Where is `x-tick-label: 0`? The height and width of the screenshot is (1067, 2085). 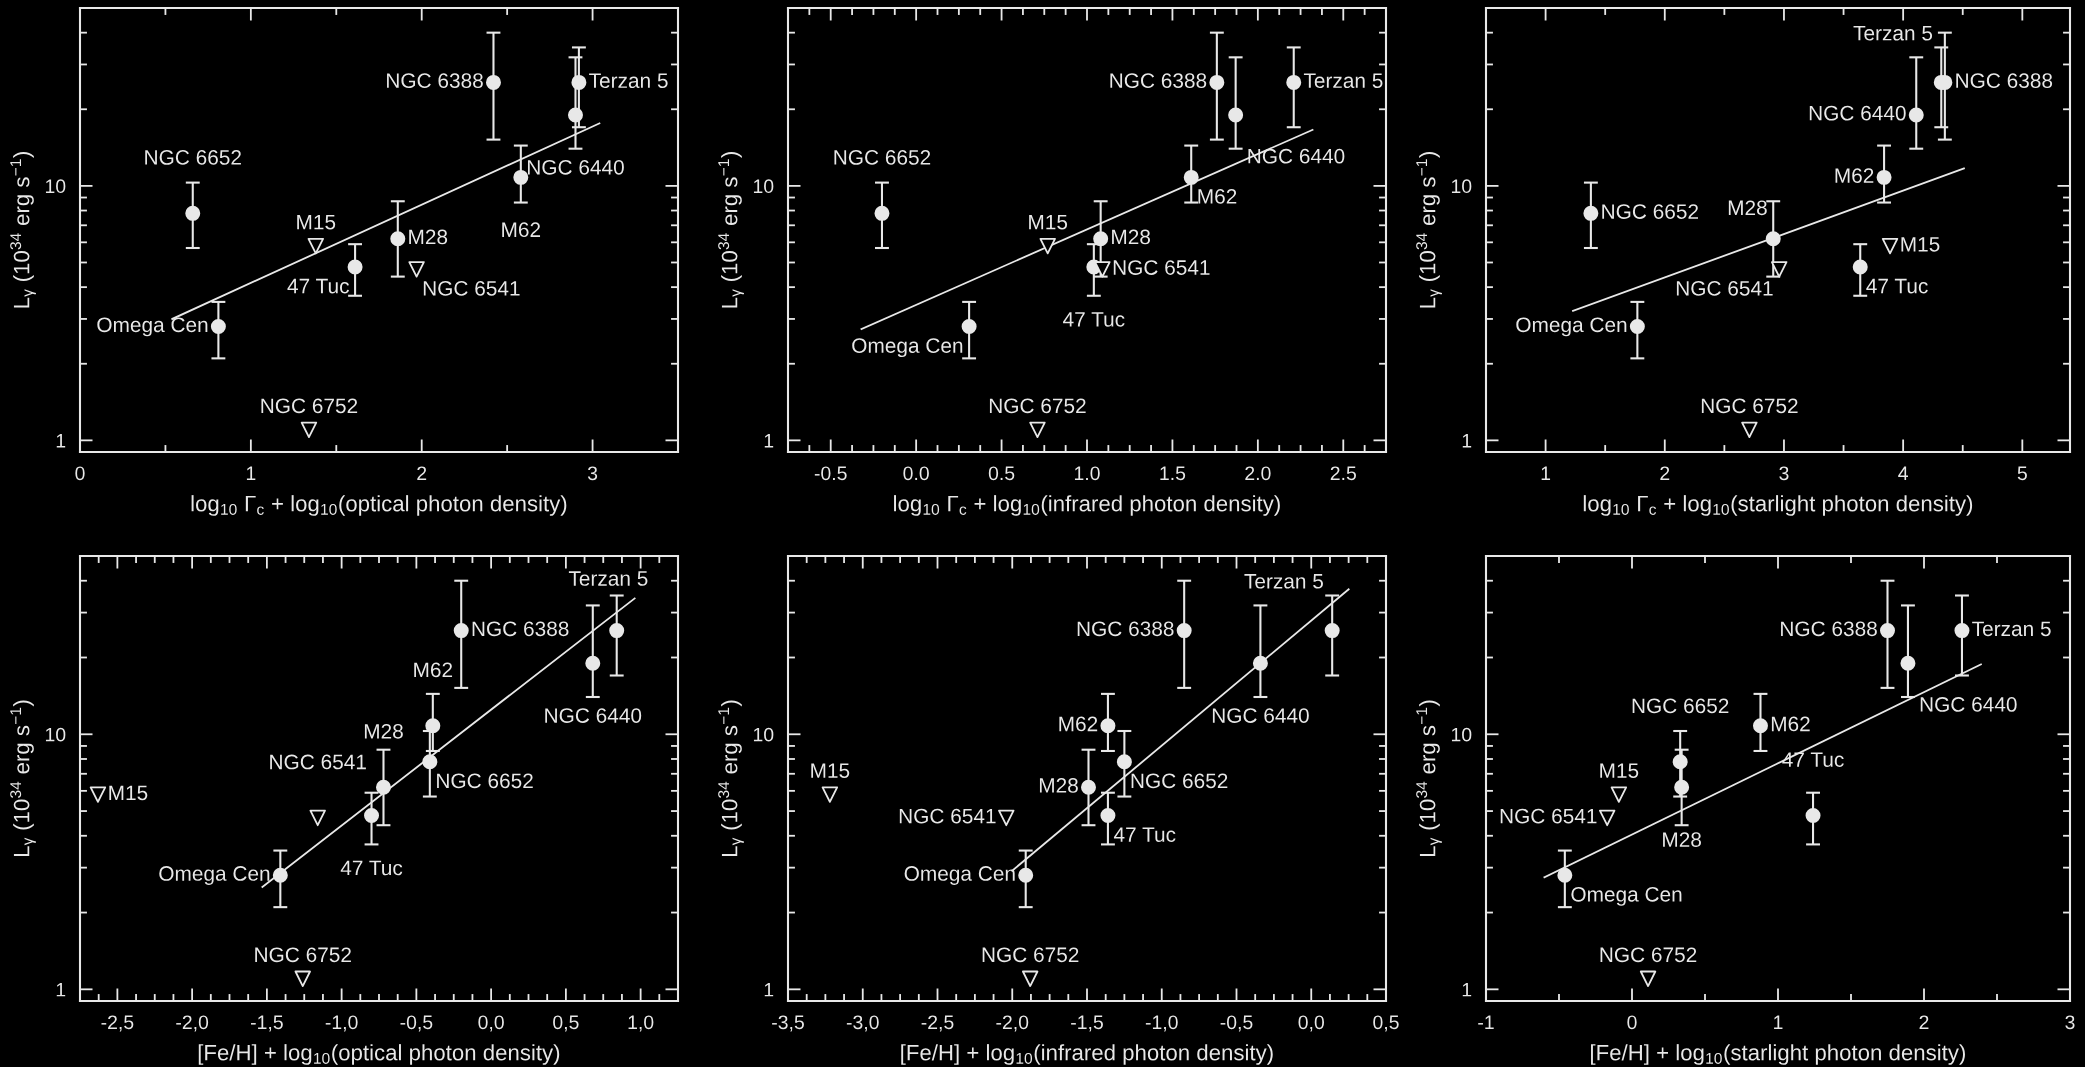
x-tick-label: 0 is located at coordinates (80, 473).